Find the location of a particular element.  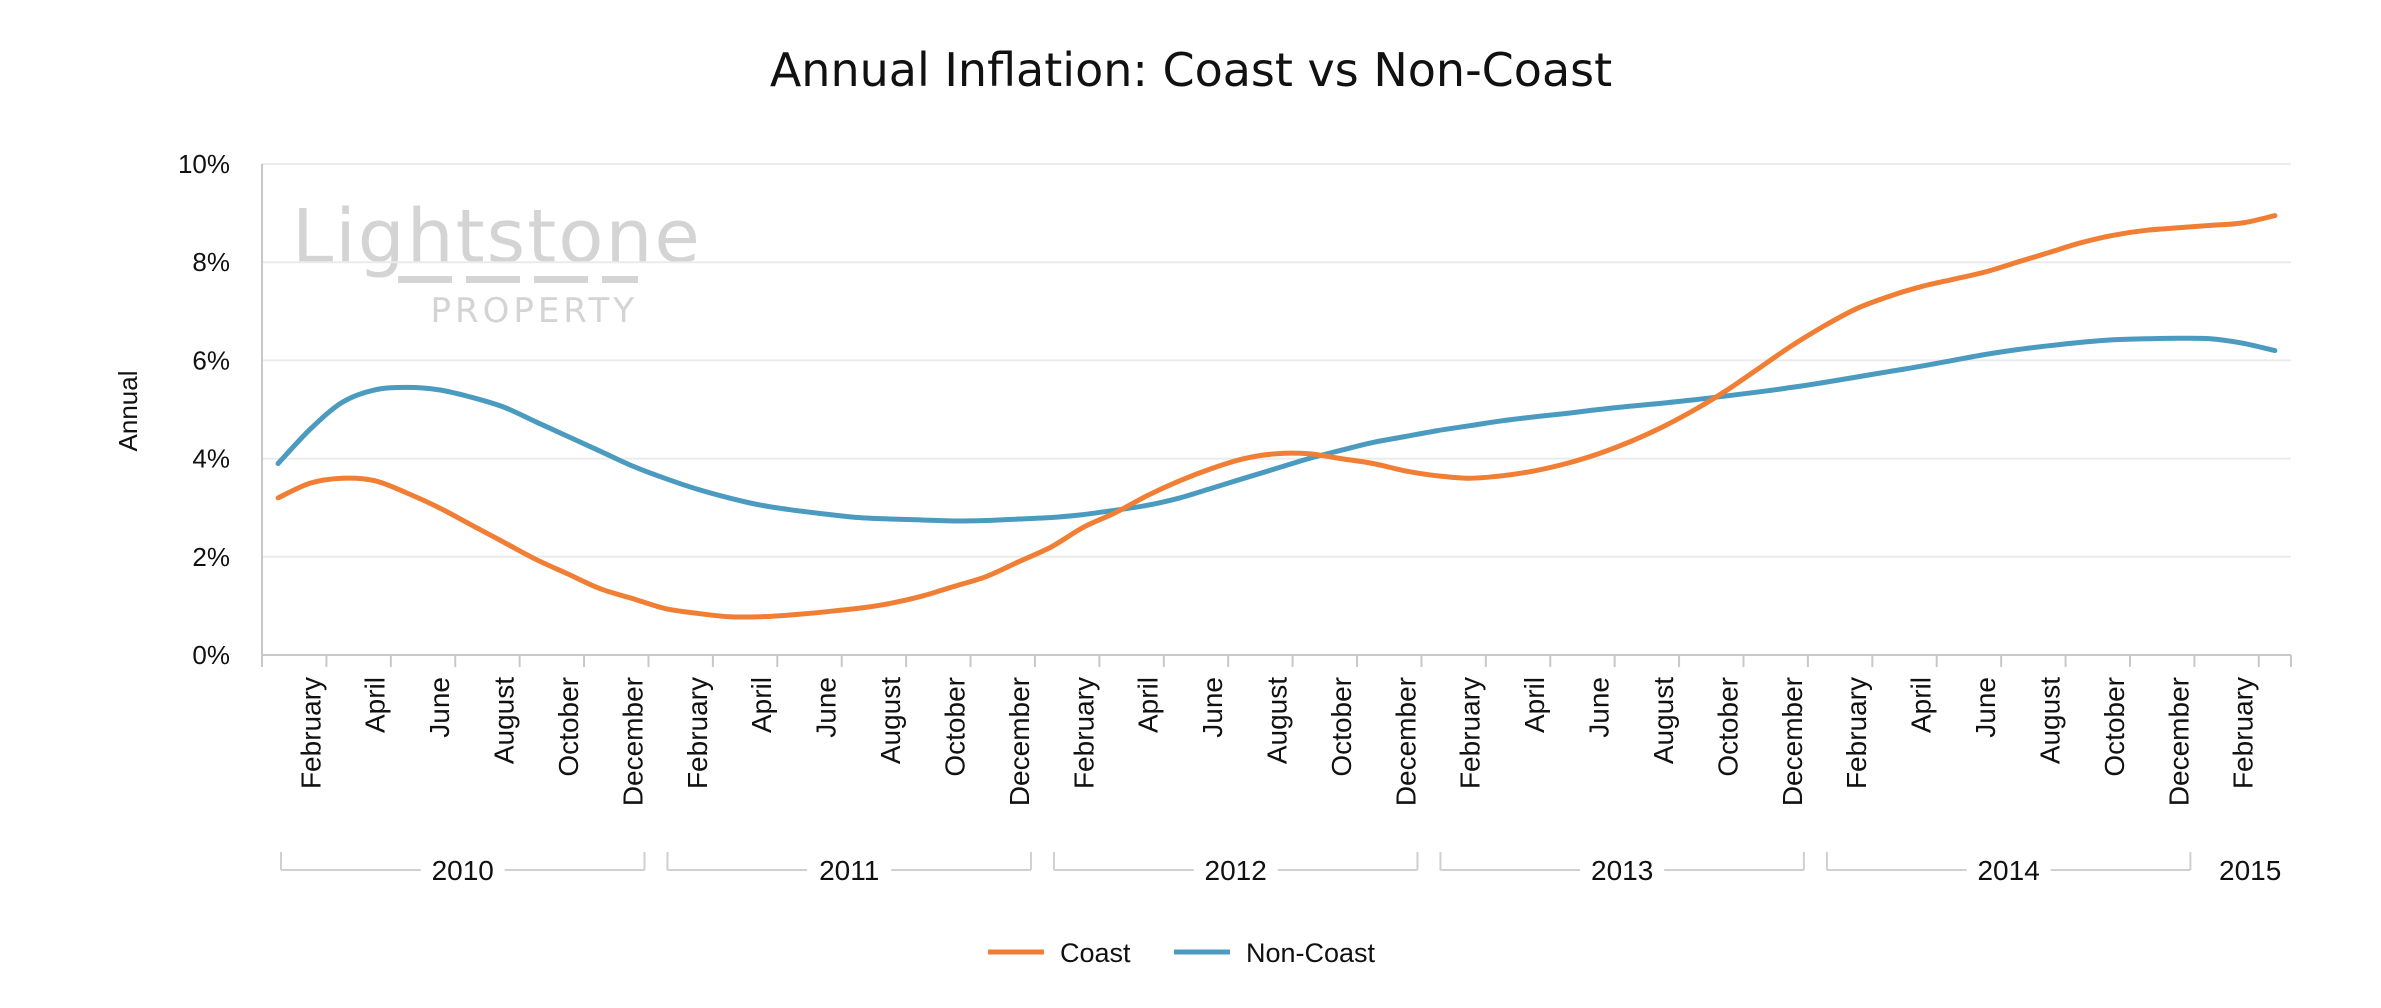

y-tick-label: 2% is located at coordinates (211, 557).